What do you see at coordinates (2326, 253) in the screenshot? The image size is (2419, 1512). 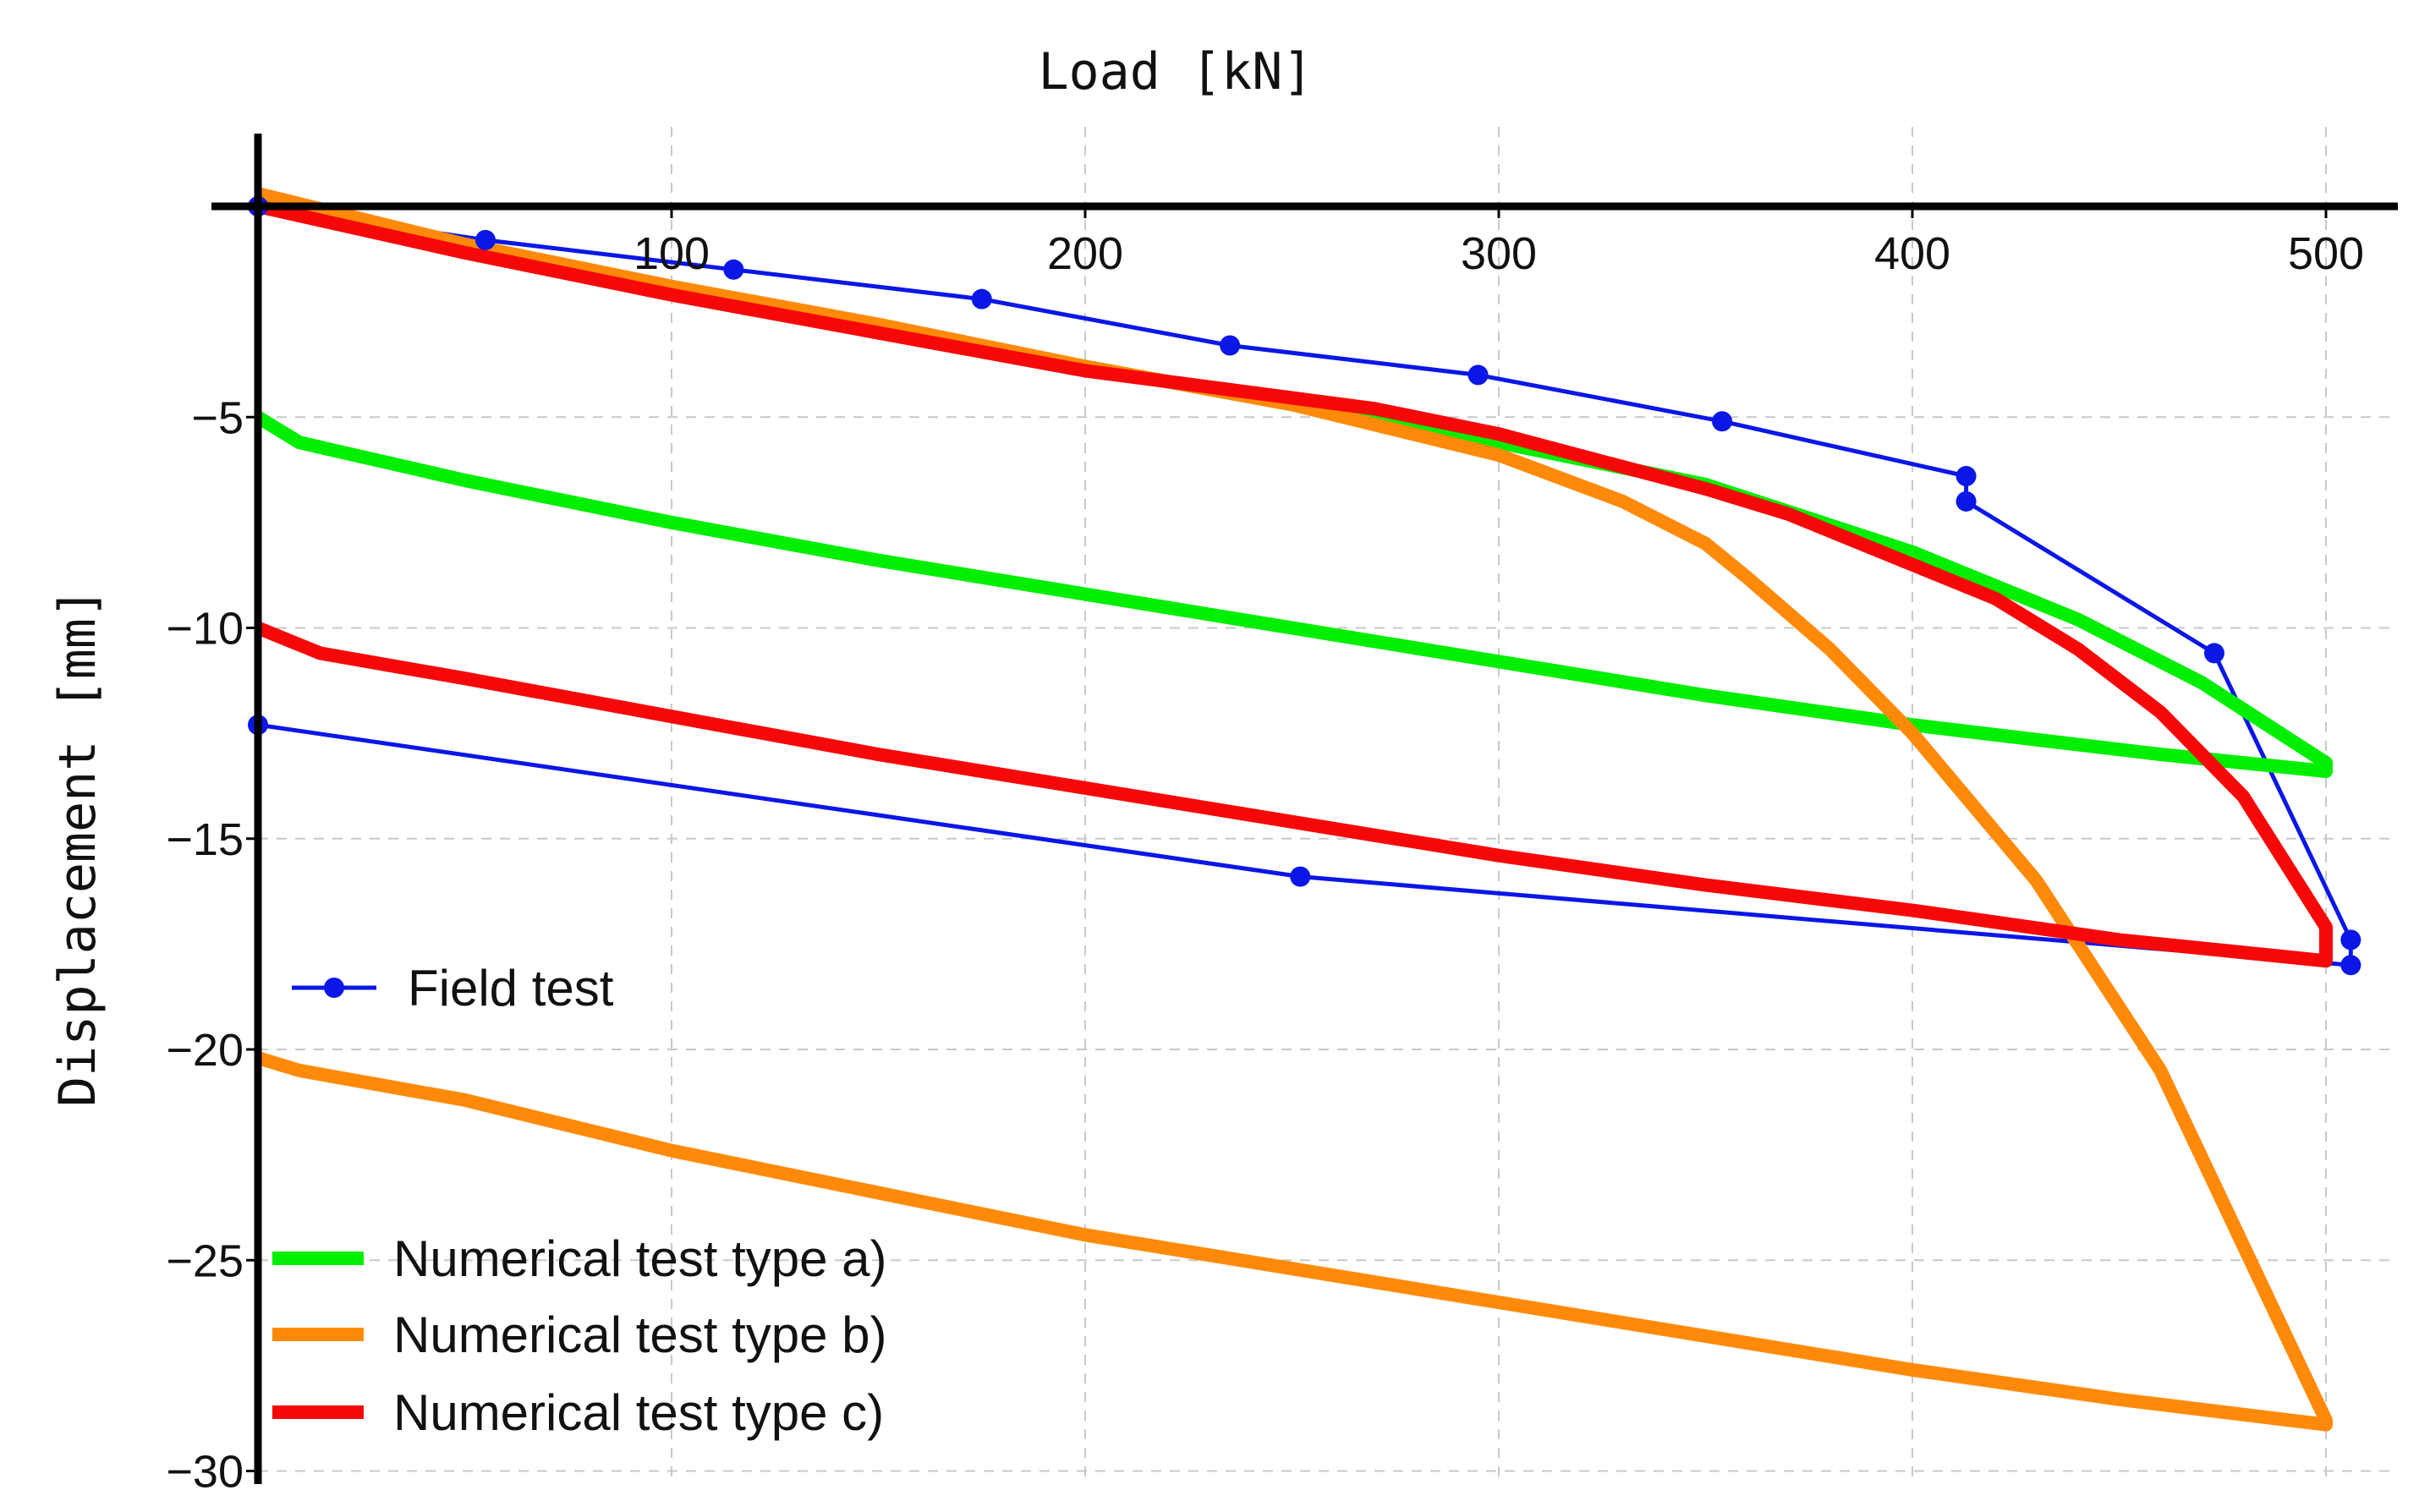 I see `x-tick-label: 500` at bounding box center [2326, 253].